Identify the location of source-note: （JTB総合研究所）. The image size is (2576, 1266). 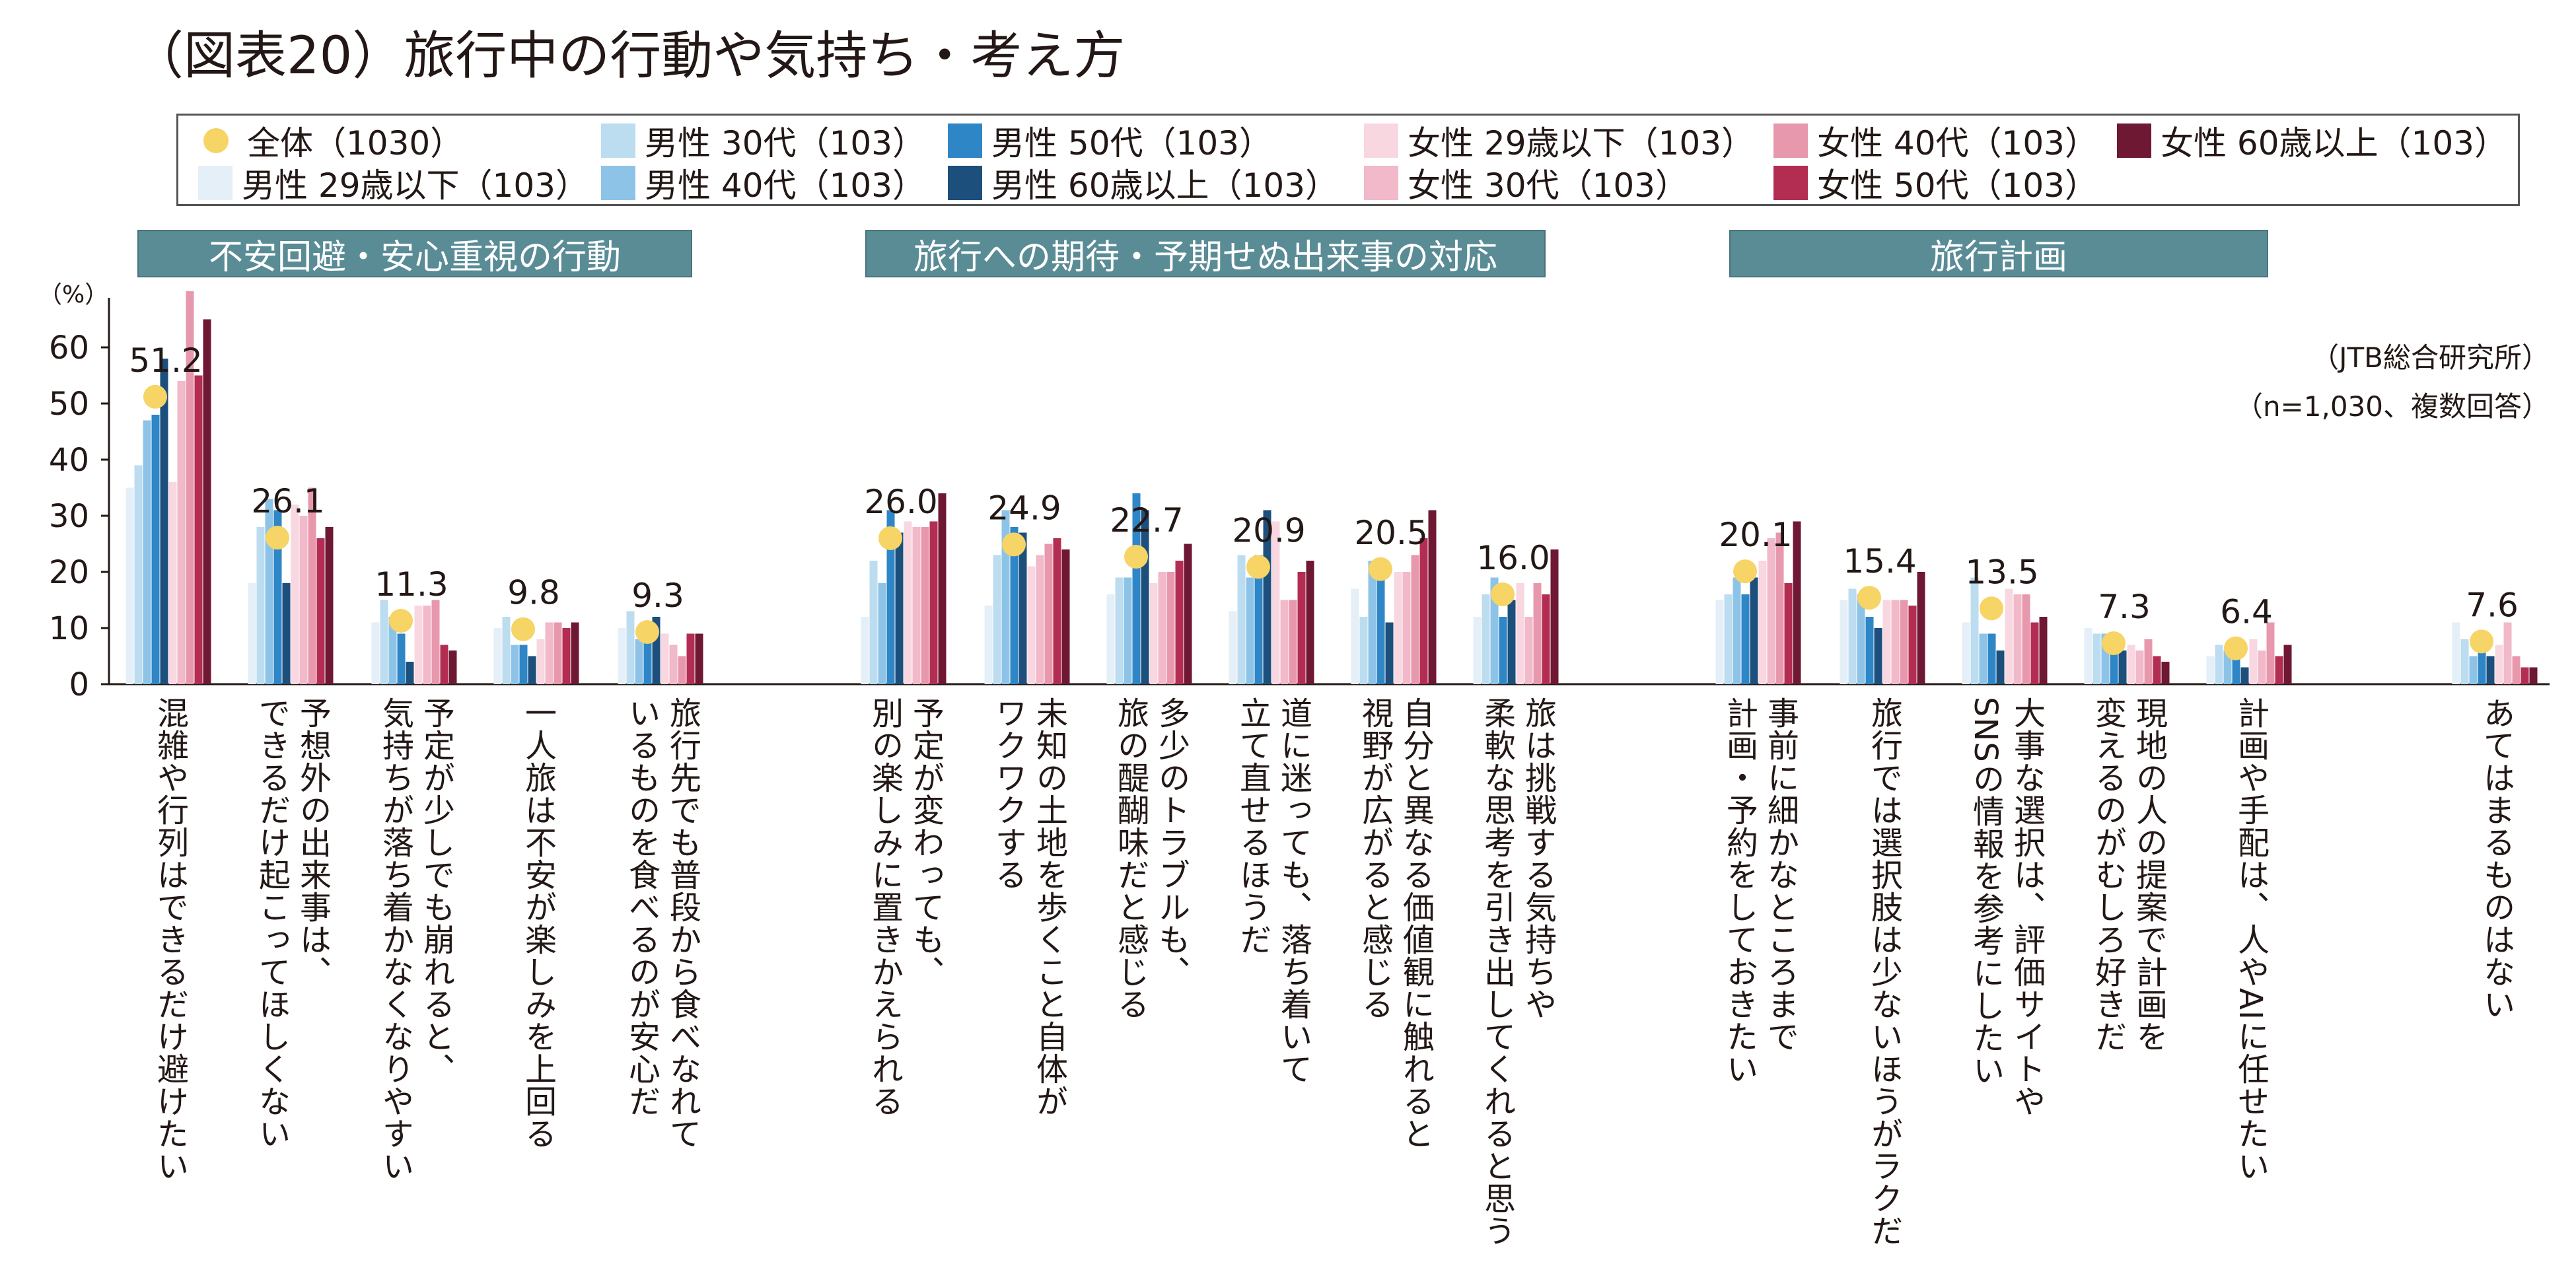
(2430, 357).